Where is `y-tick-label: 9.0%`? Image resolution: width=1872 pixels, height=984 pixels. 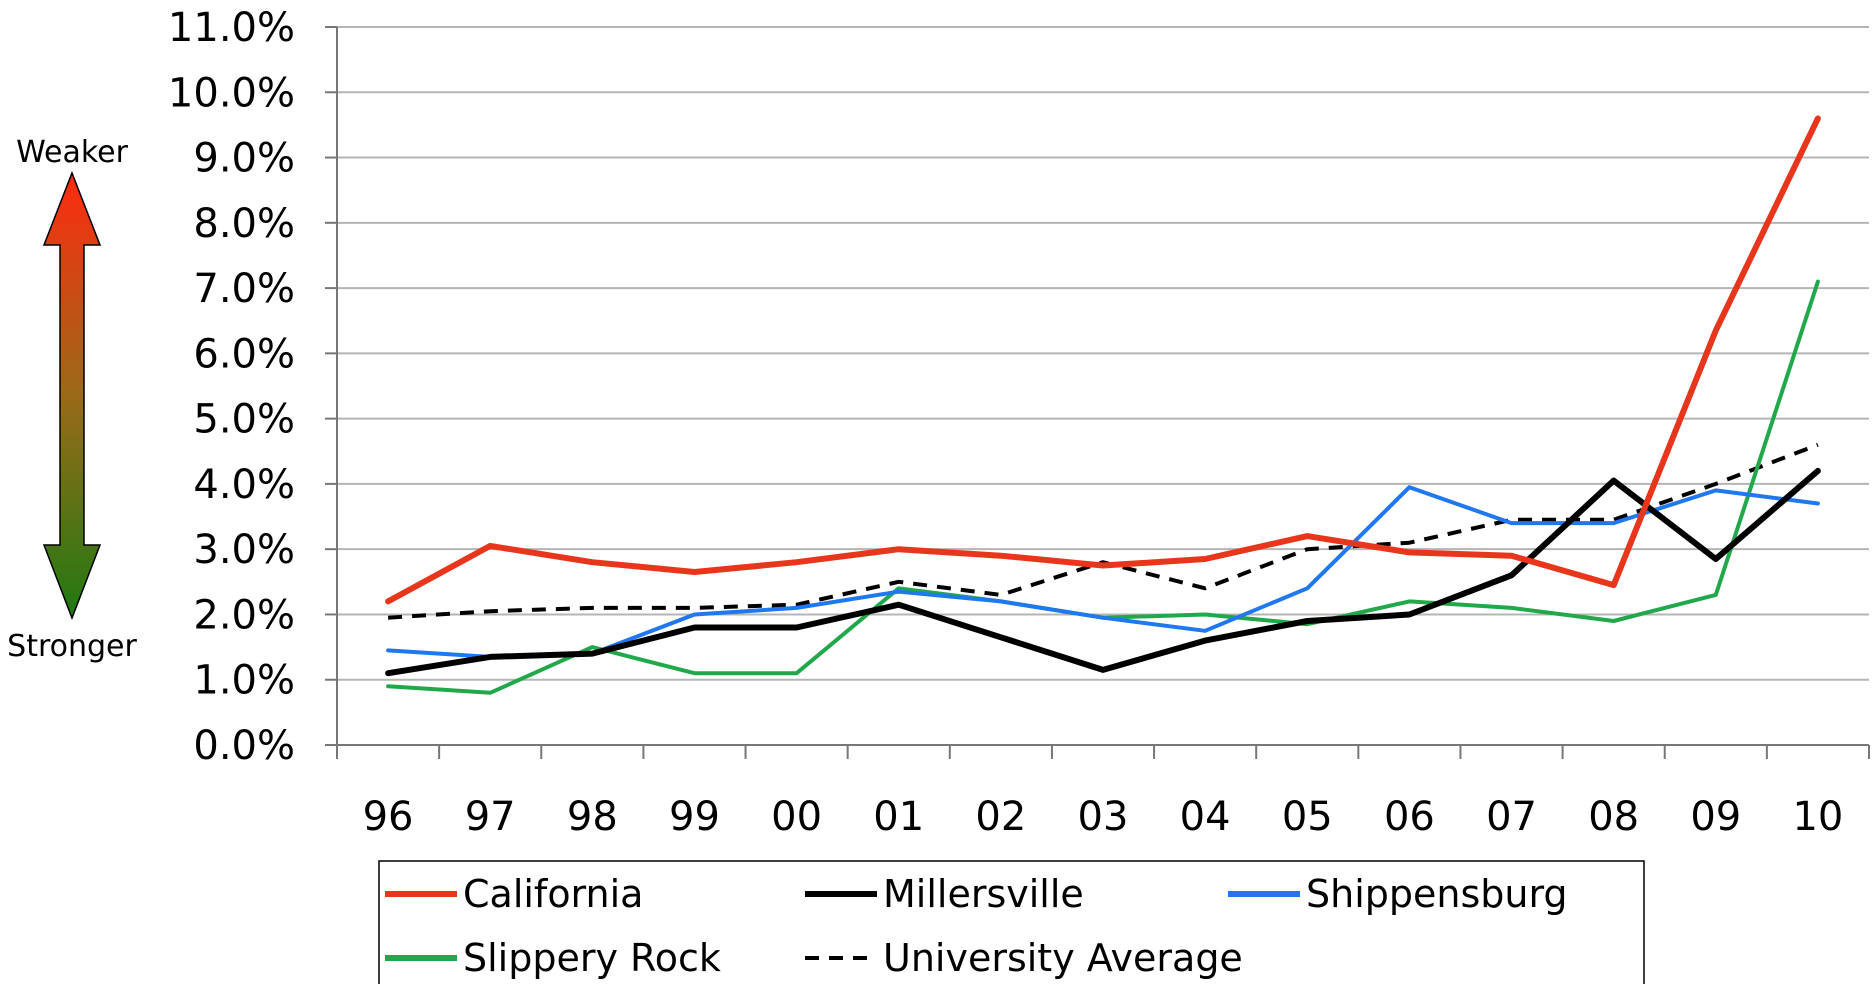 y-tick-label: 9.0% is located at coordinates (244, 159).